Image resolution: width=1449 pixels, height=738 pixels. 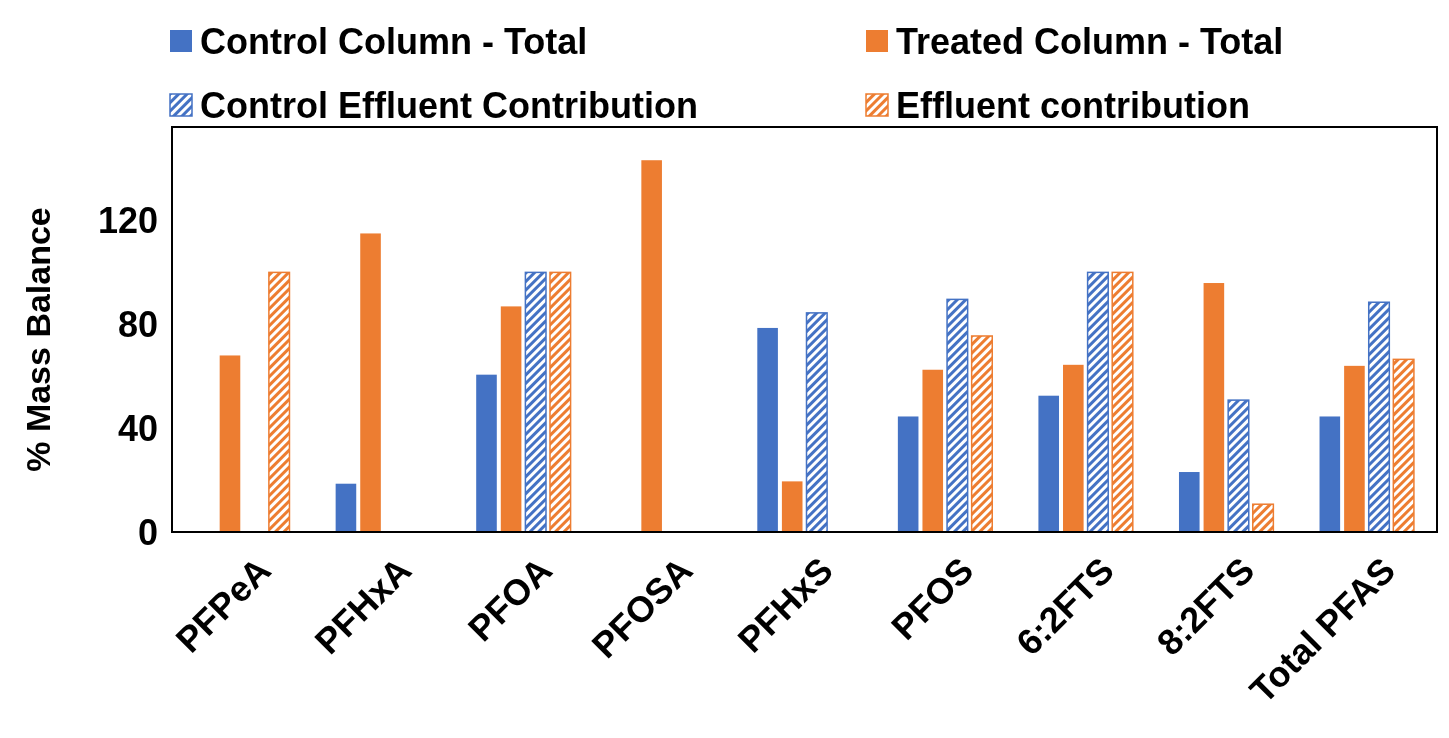 I want to click on legend-label: Effluent contribution, so click(x=1073, y=105).